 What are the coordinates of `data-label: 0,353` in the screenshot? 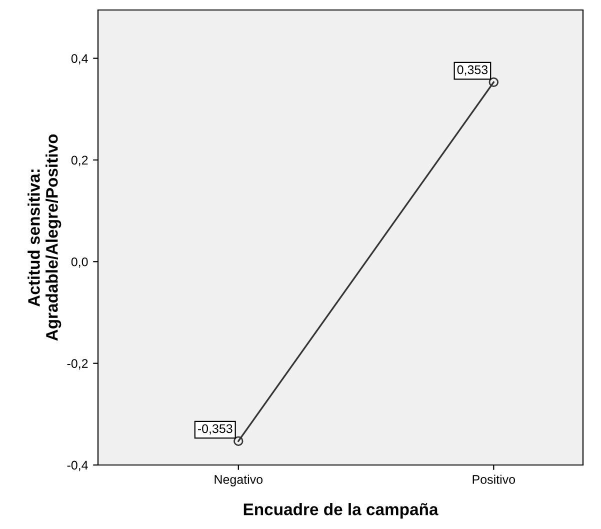 It's located at (472, 70).